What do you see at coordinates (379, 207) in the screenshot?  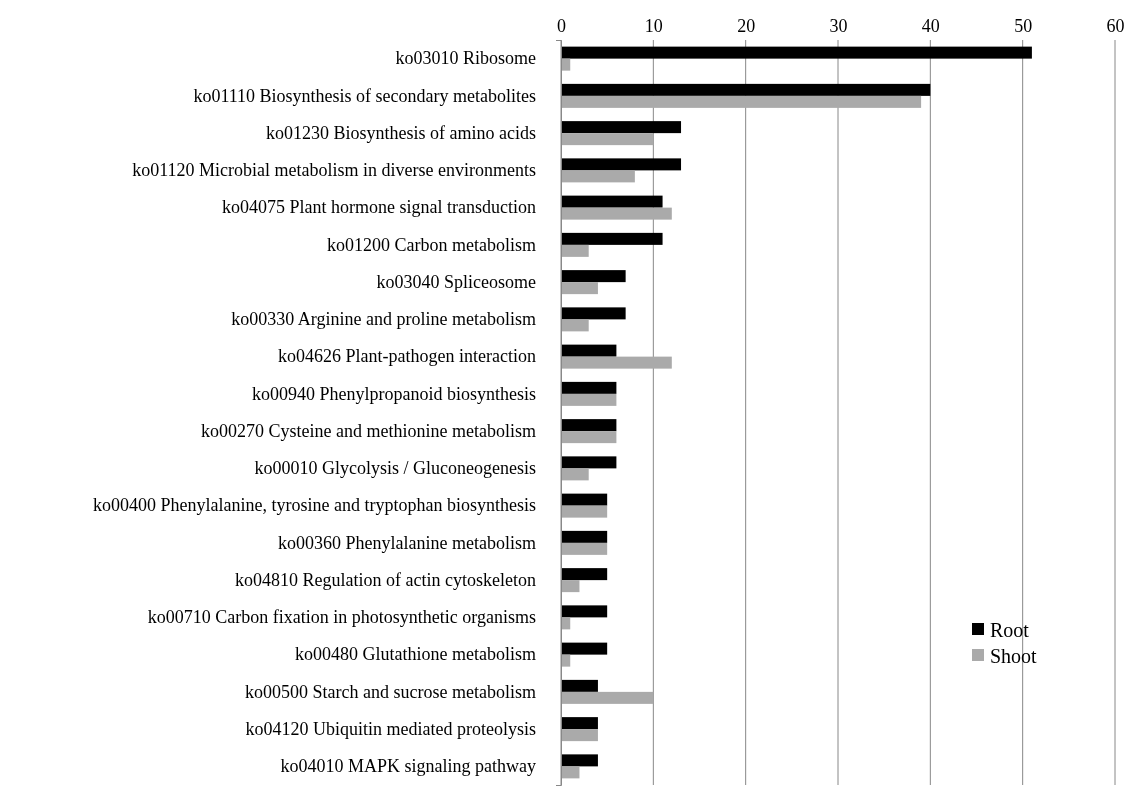 I see `y-tick-label: ko04075 Plant hormone signal transduction` at bounding box center [379, 207].